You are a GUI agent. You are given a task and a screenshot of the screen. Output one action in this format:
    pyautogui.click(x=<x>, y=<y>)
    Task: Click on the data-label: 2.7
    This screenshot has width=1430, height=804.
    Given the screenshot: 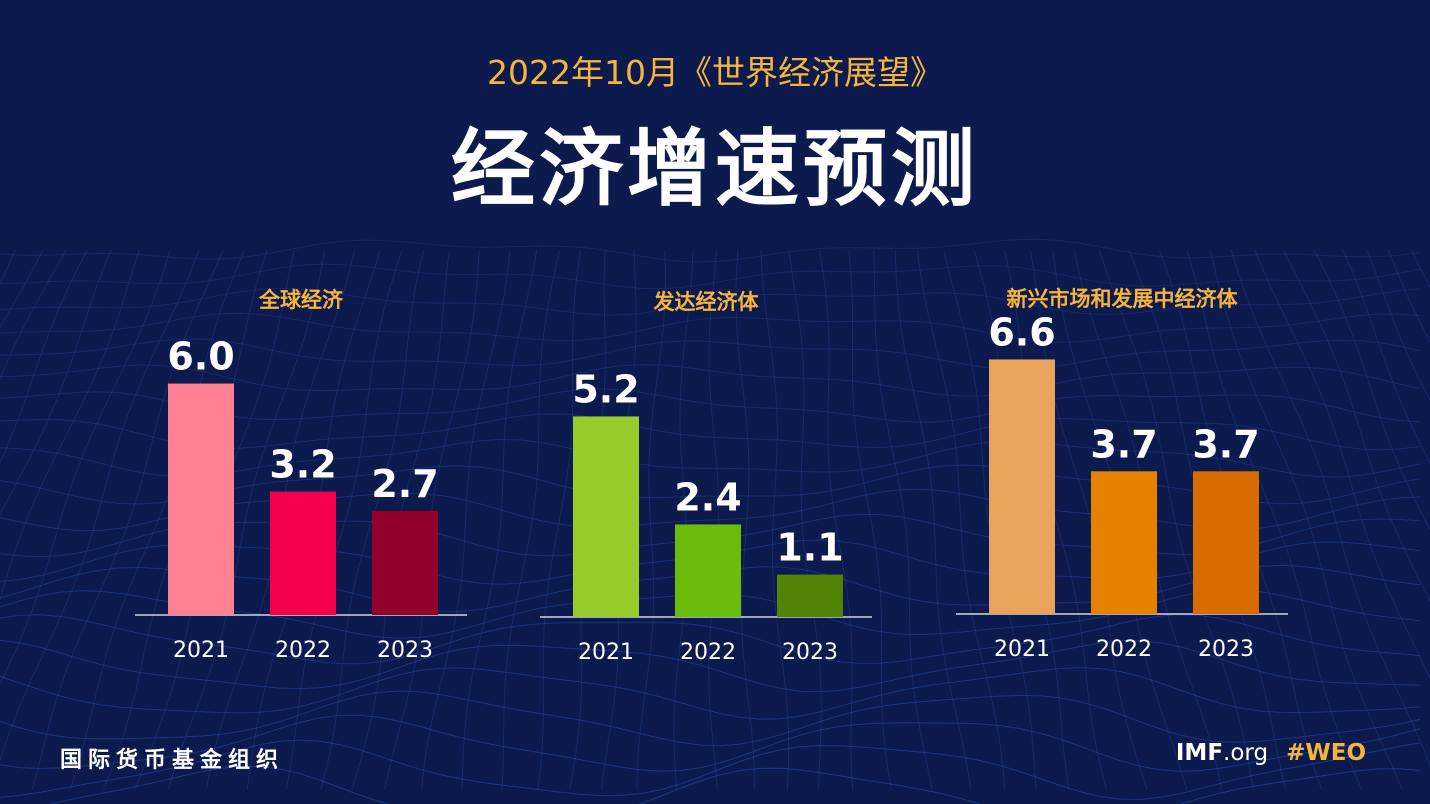 What is the action you would take?
    pyautogui.click(x=404, y=484)
    